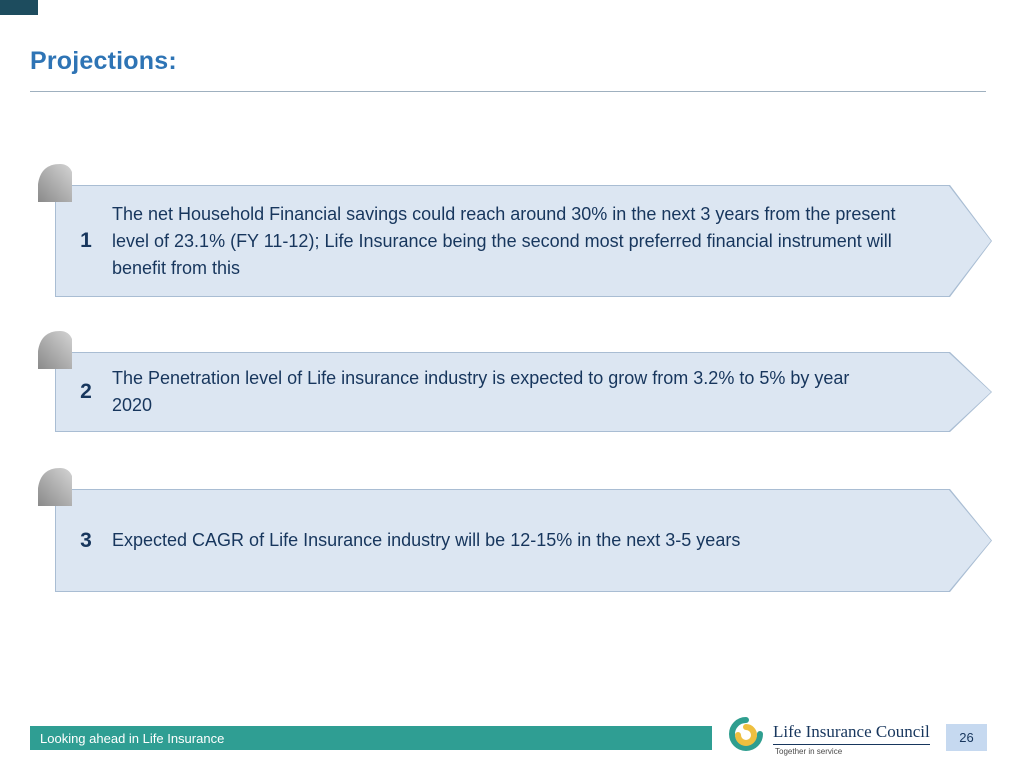  I want to click on page-number: 26, so click(966, 737).